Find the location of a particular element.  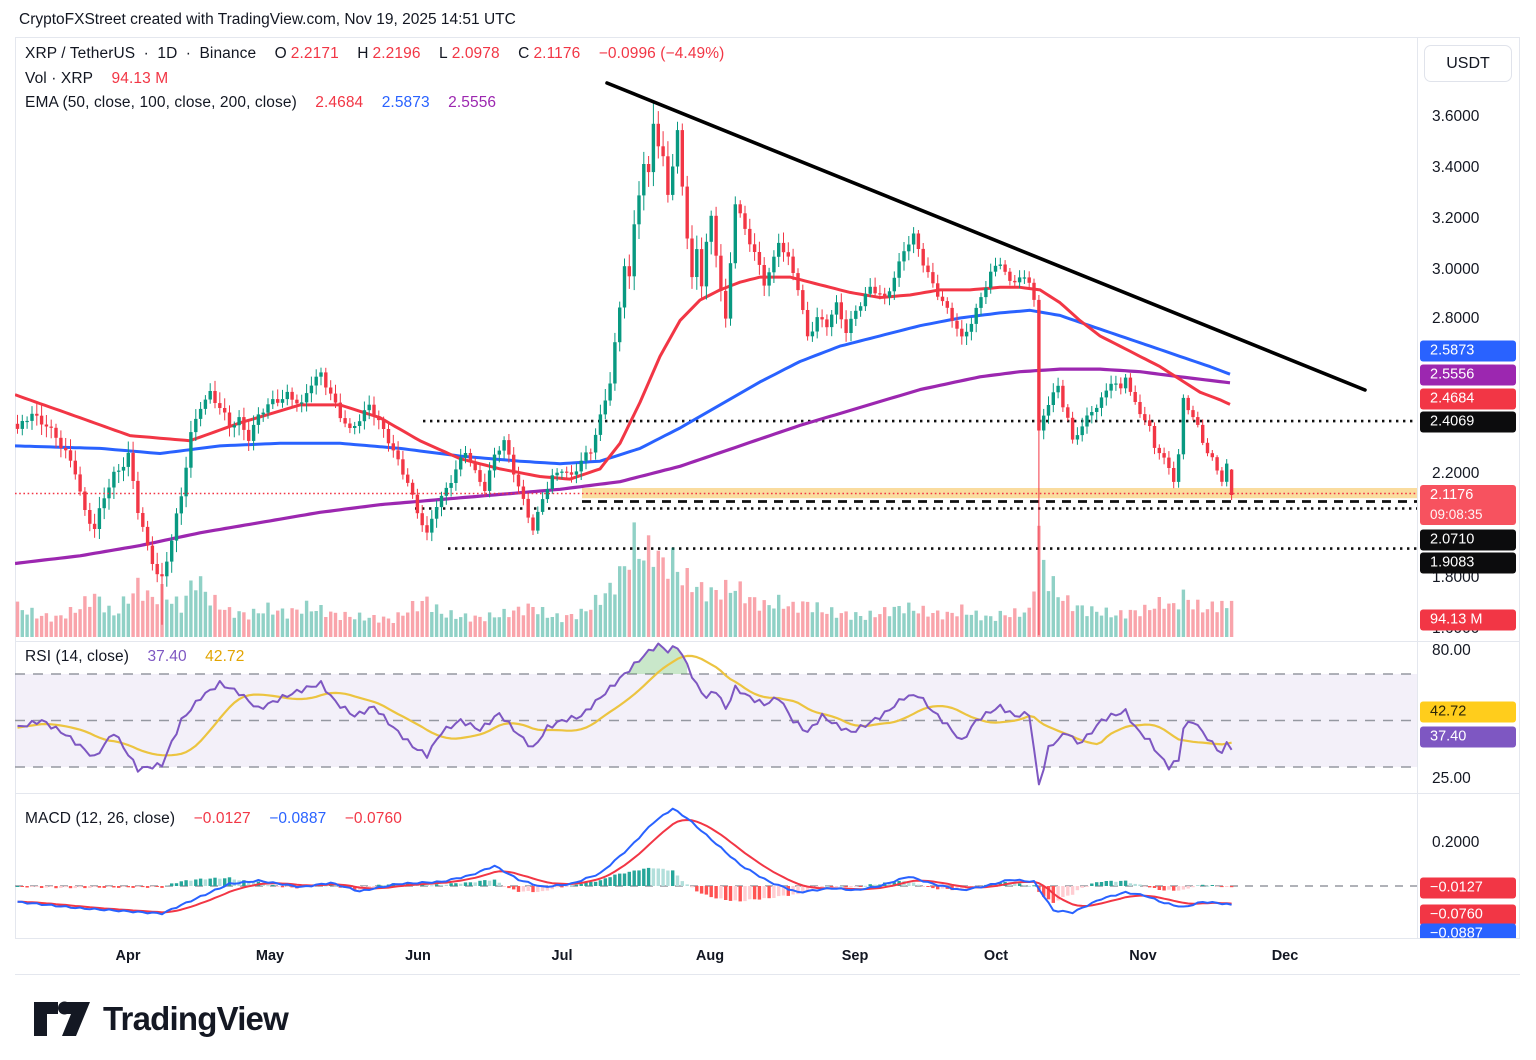

price-axis-badge: 2.0710 is located at coordinates (1468, 540).